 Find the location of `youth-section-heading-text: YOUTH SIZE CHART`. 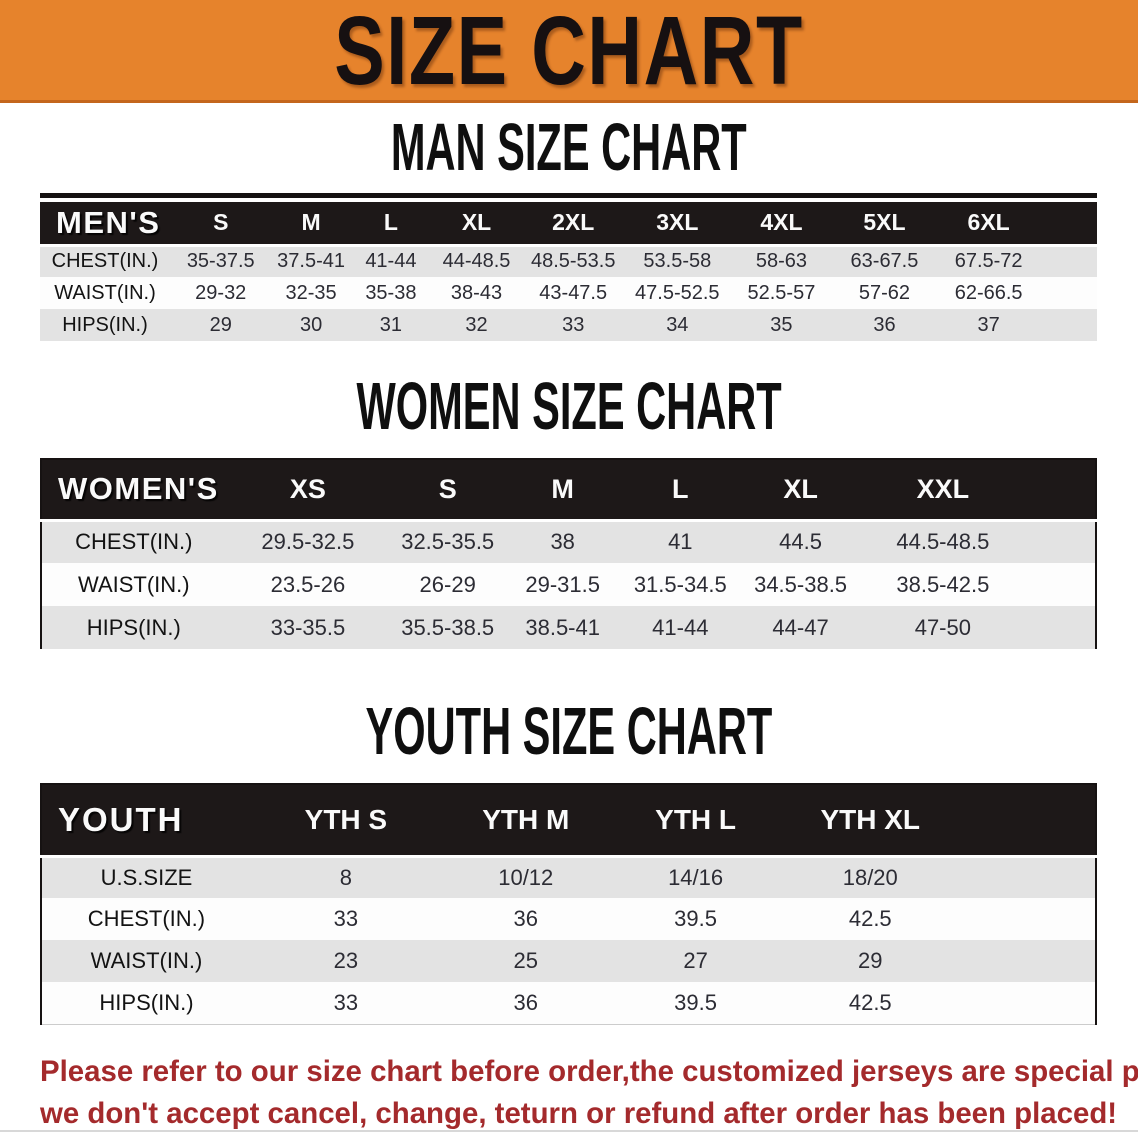

youth-section-heading-text: YOUTH SIZE CHART is located at coordinates (569, 731).